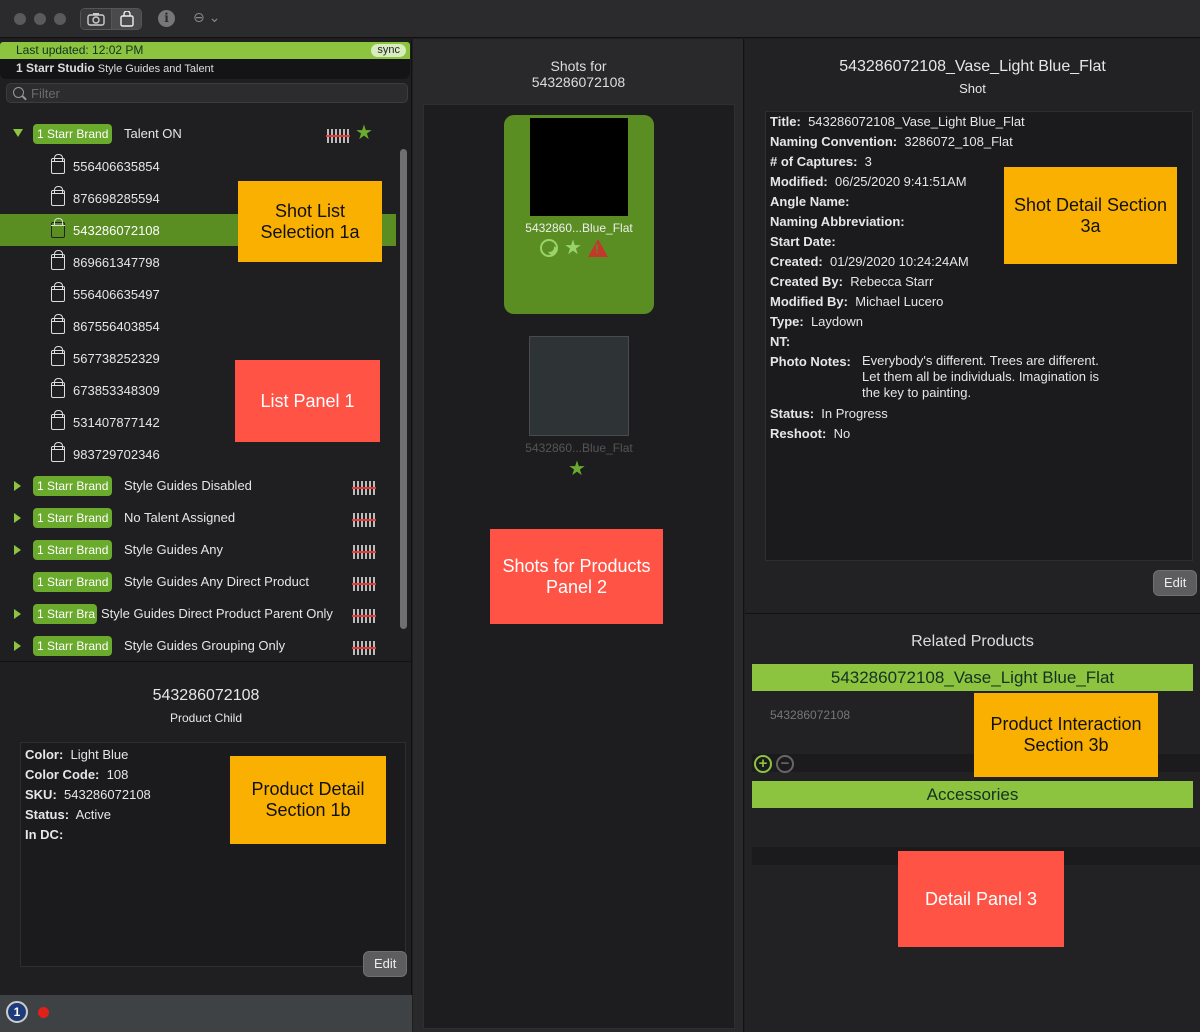 This screenshot has width=1200, height=1032. What do you see at coordinates (198, 294) in the screenshot?
I see `list-item: 556406635497` at bounding box center [198, 294].